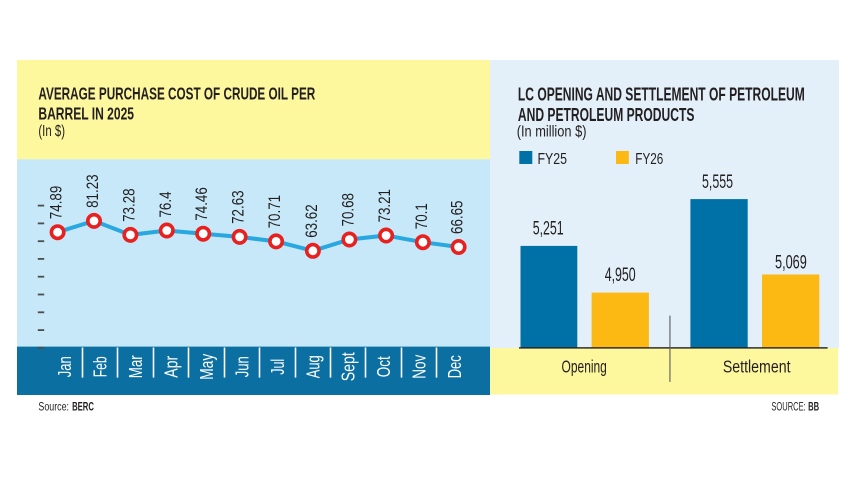 Image resolution: width=857 pixels, height=482 pixels. Describe the element at coordinates (553, 159) in the screenshot. I see `svg-text: FY25` at that location.